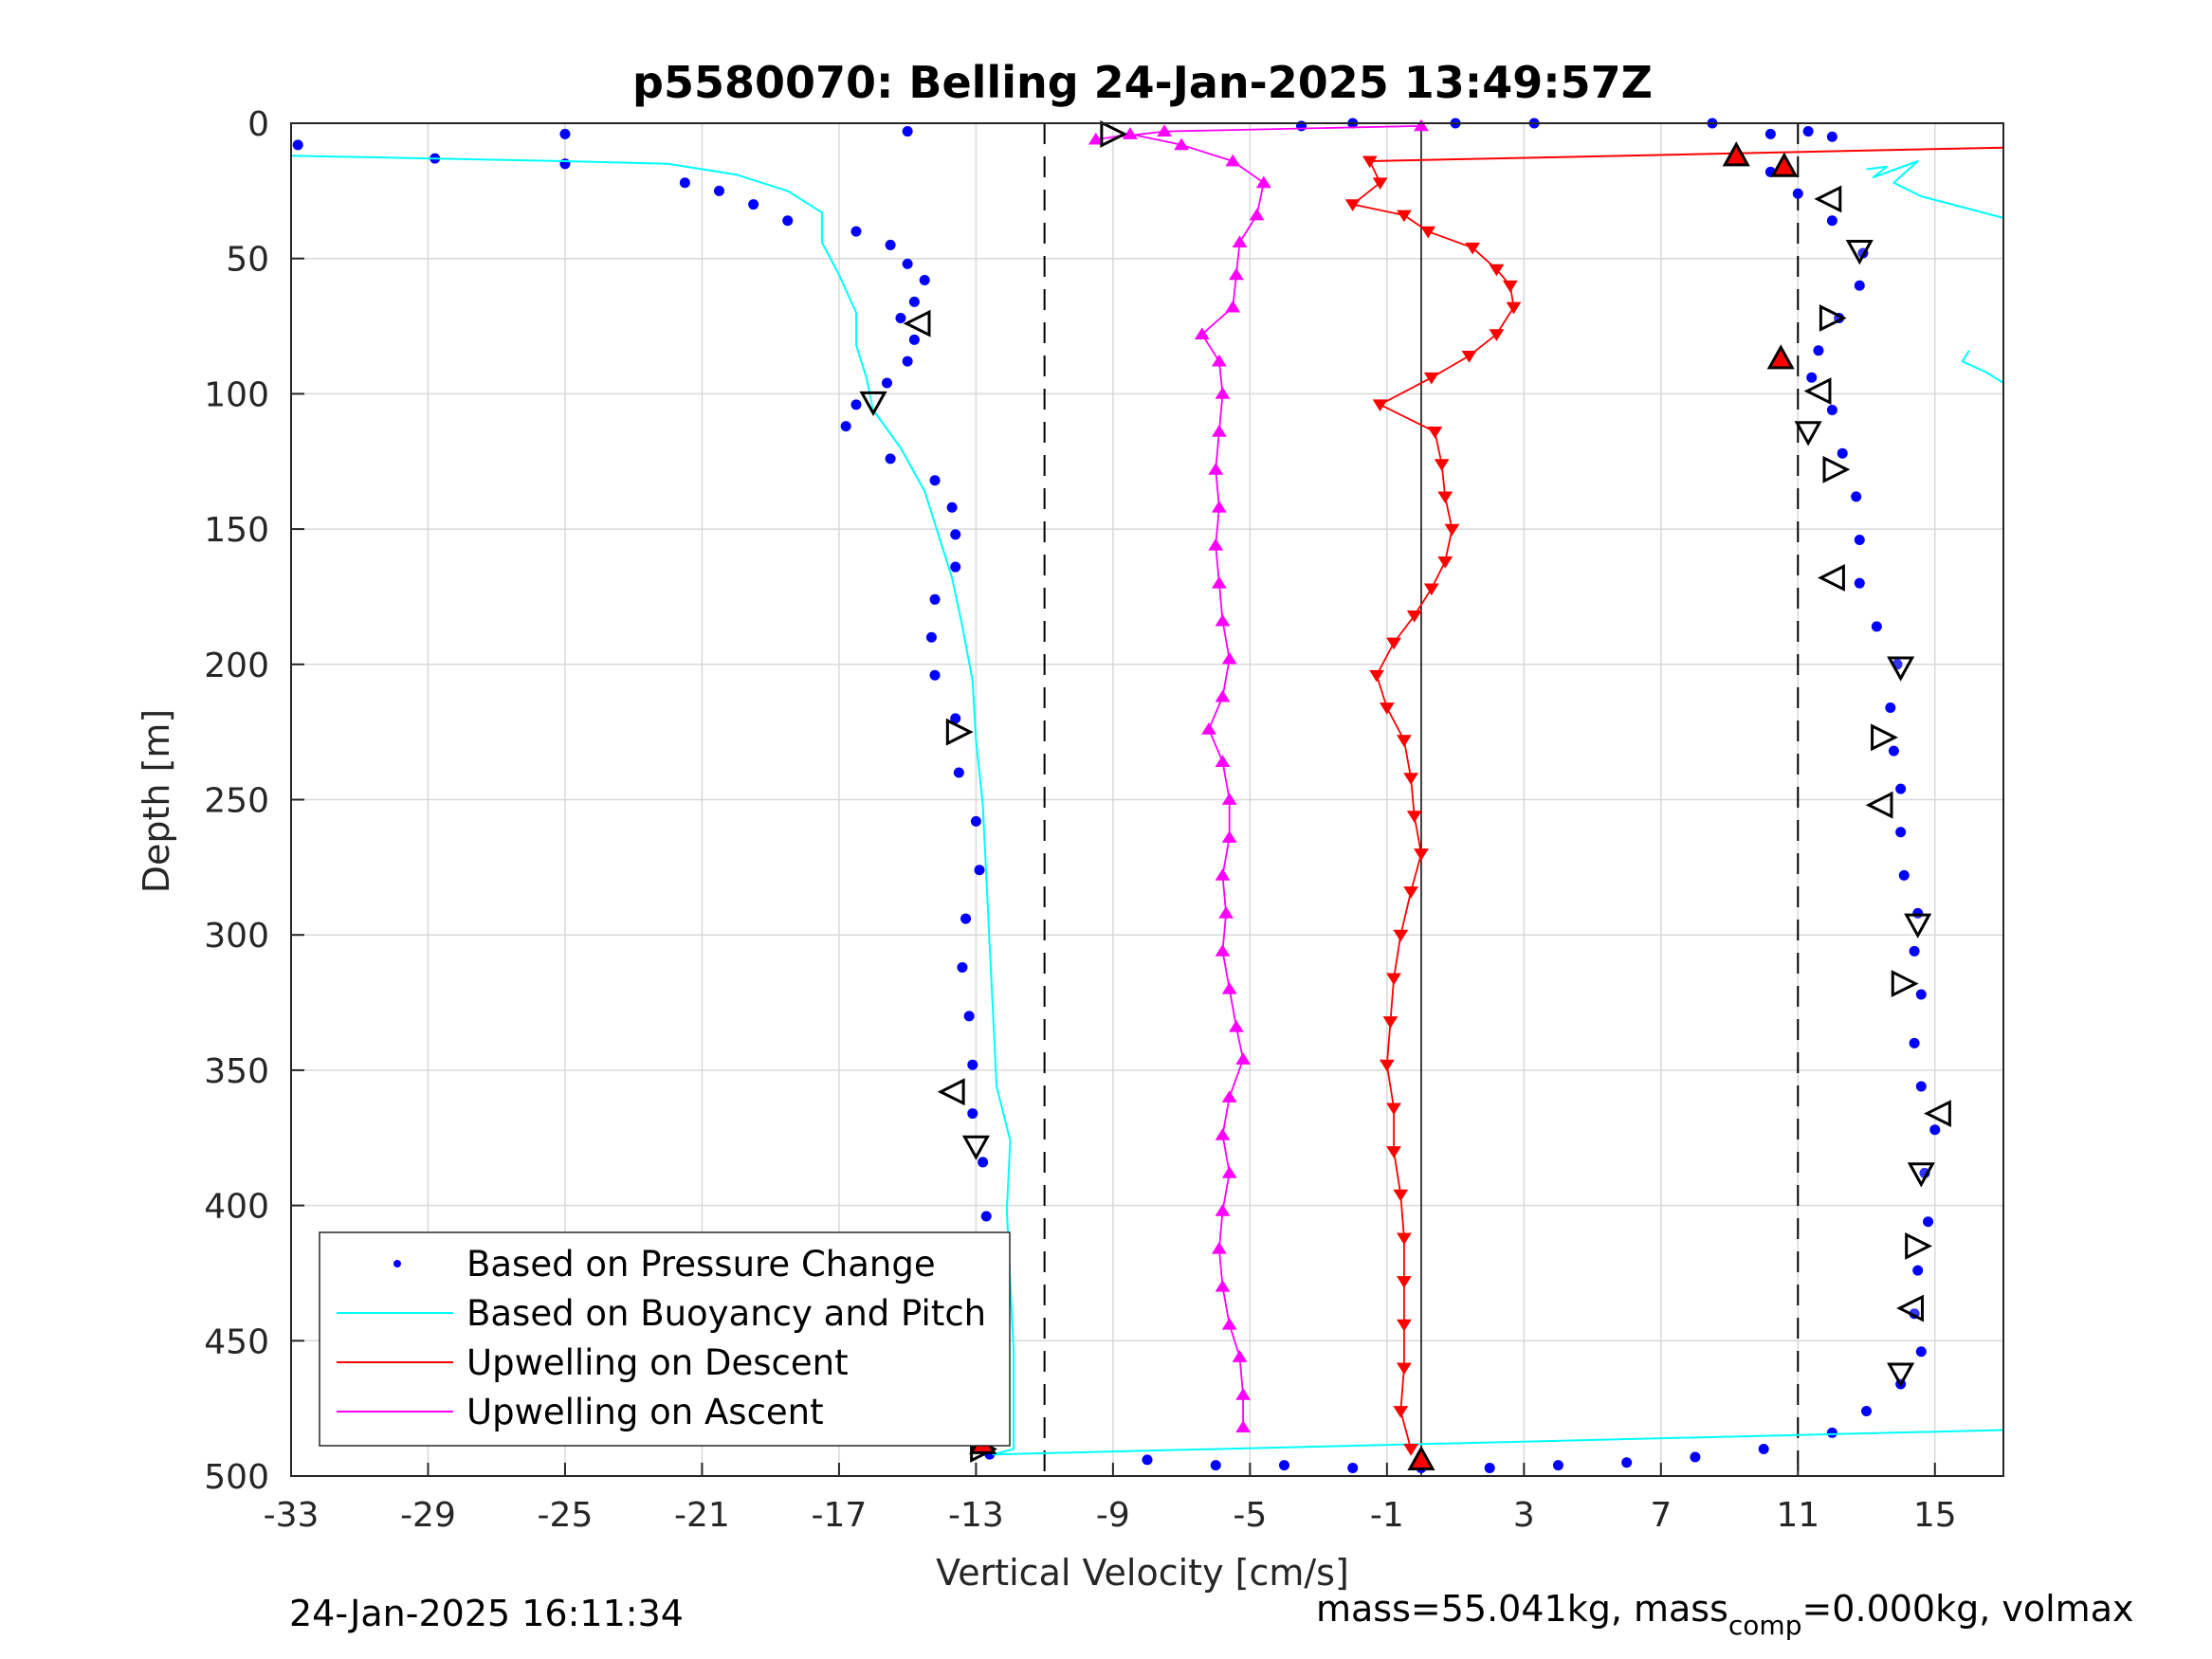  I want to click on x-tick-label: 3, so click(1524, 1515).